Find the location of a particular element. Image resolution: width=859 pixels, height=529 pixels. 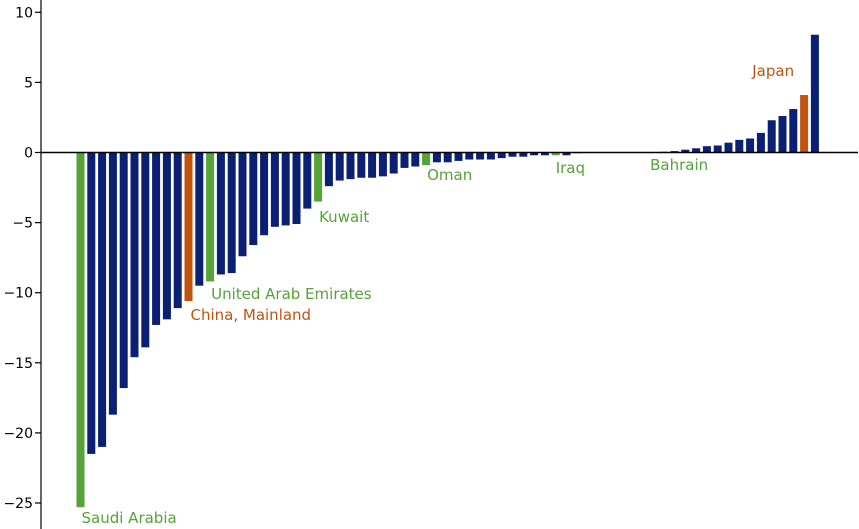

y-tick-label: −25 is located at coordinates (18, 504).